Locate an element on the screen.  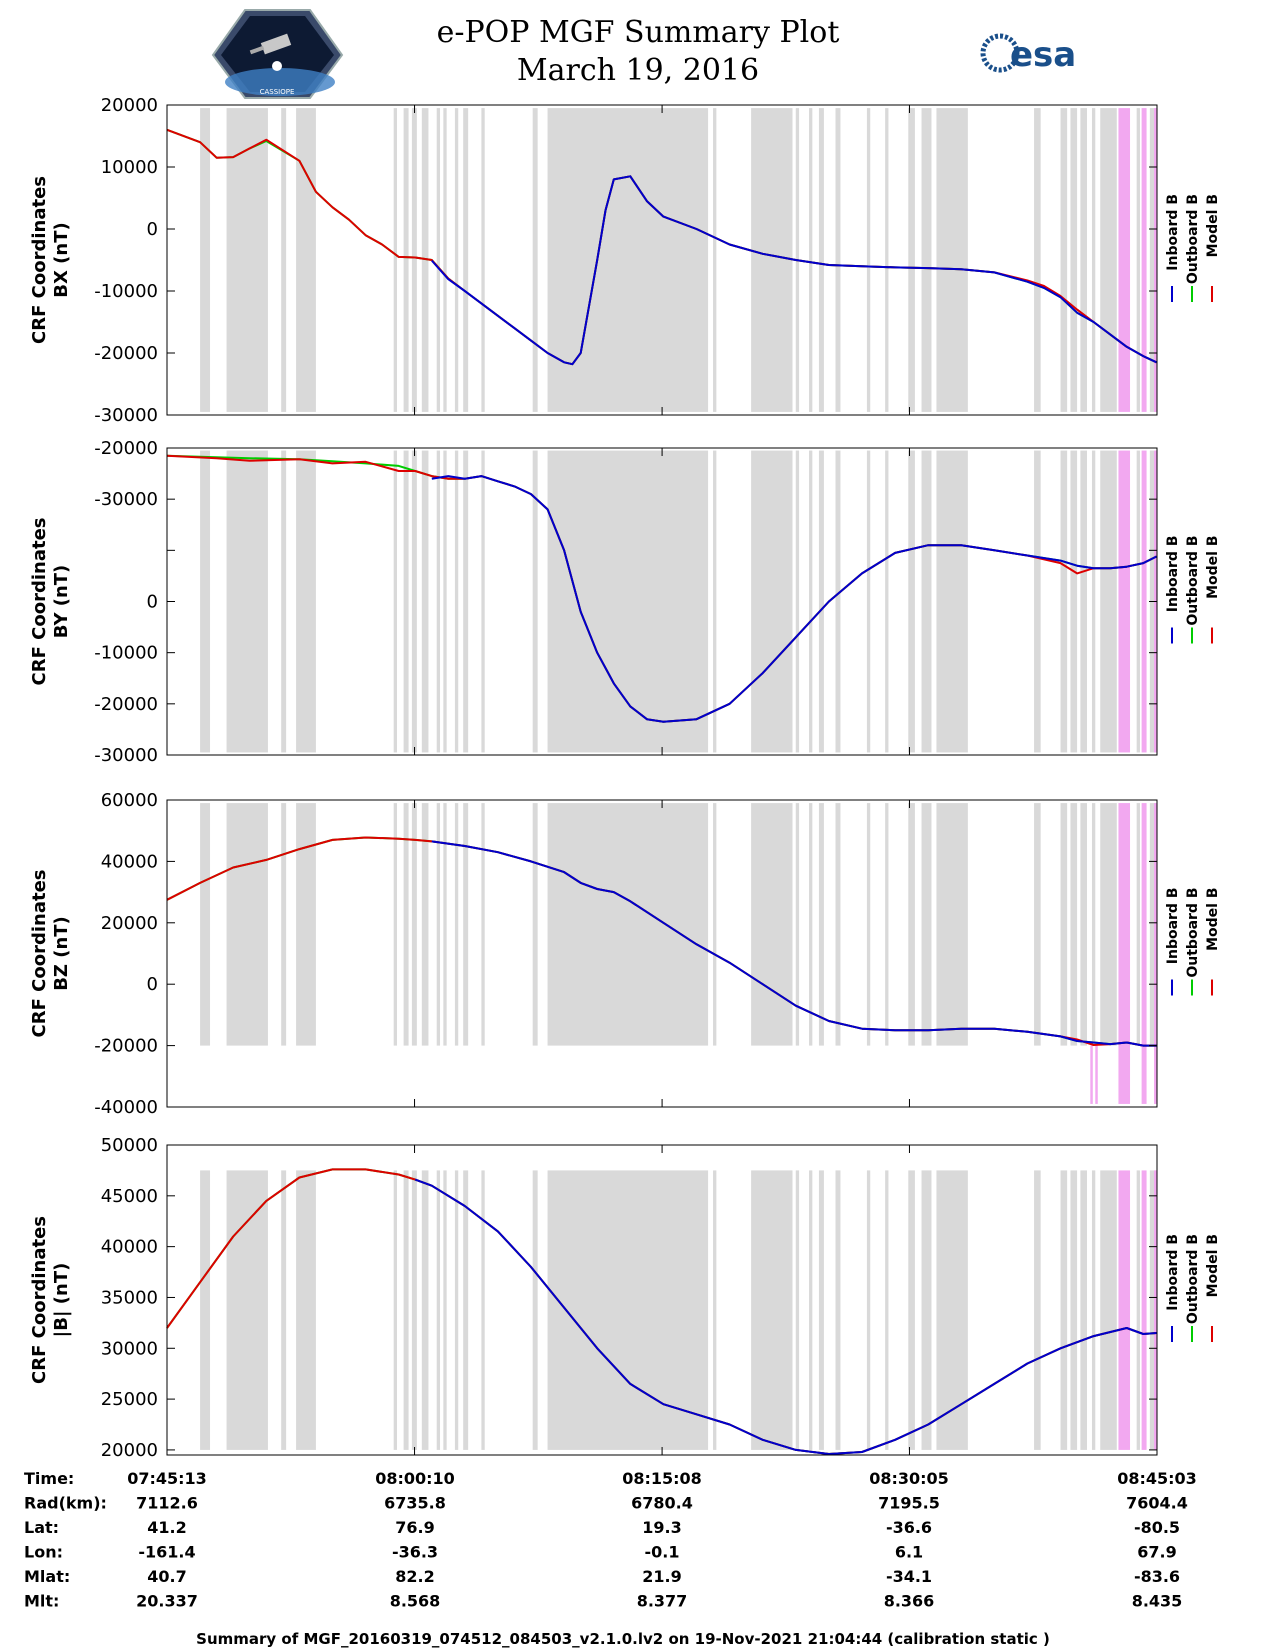
y-tick-label: -30000 is located at coordinates (126, 755).